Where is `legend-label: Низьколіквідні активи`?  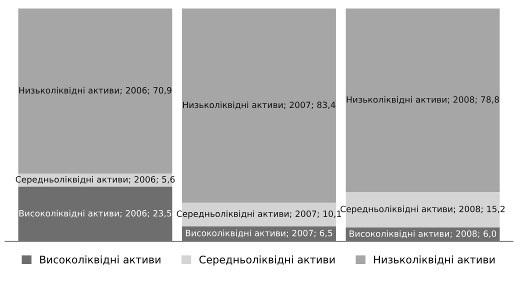 legend-label: Низьколіквідні активи is located at coordinates (434, 260).